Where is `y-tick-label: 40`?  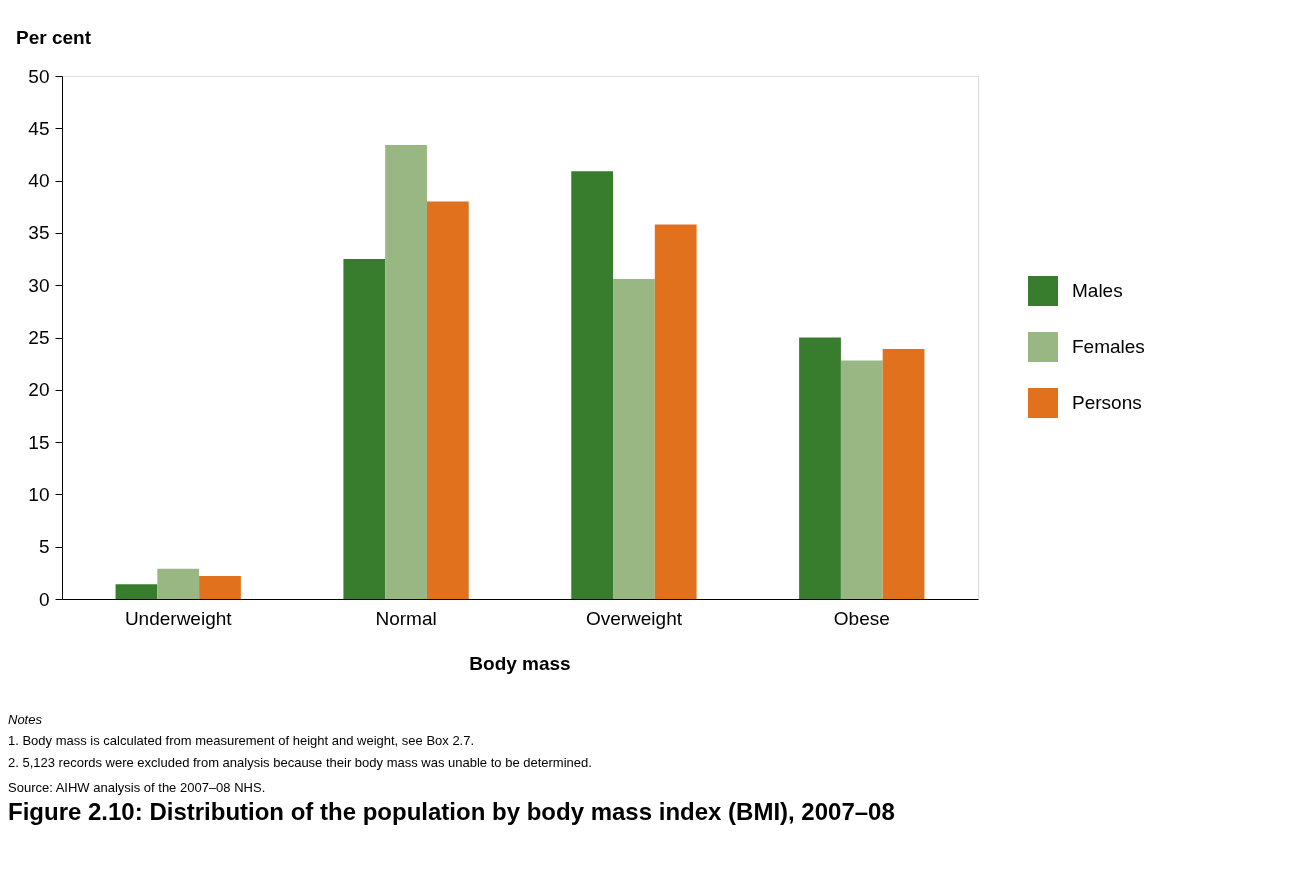
y-tick-label: 40 is located at coordinates (39, 181).